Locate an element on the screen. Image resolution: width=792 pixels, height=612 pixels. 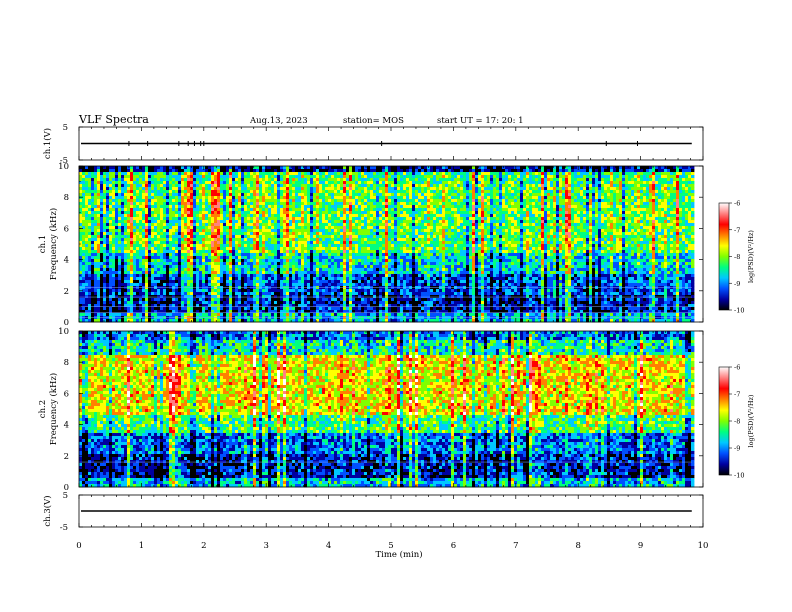
ch1-colorbar: -6 -7 -8 -9 -10 log(PSD)(V²/Hz) is located at coordinates (736, 257).